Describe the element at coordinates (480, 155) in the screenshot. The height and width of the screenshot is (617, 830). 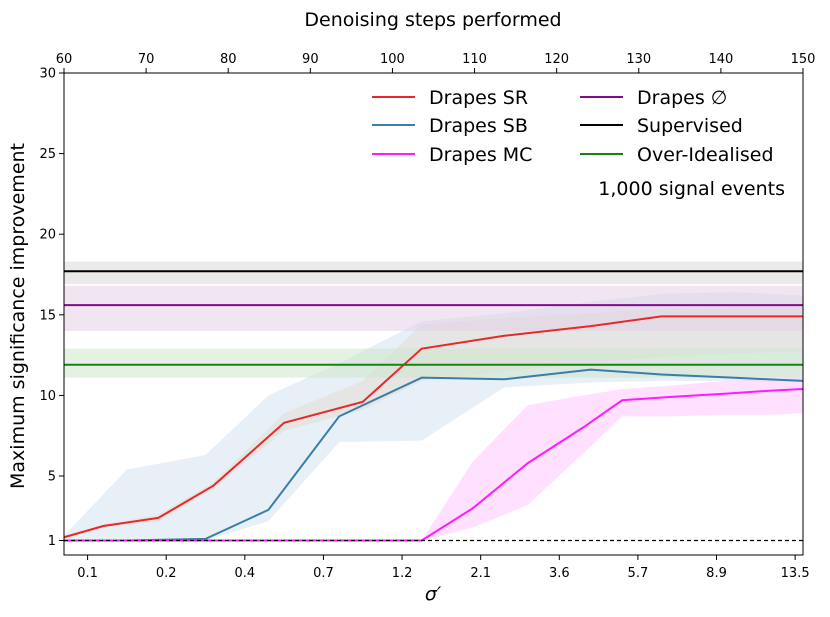
I see `legend-label-drapes-mc: Drapes MC` at that location.